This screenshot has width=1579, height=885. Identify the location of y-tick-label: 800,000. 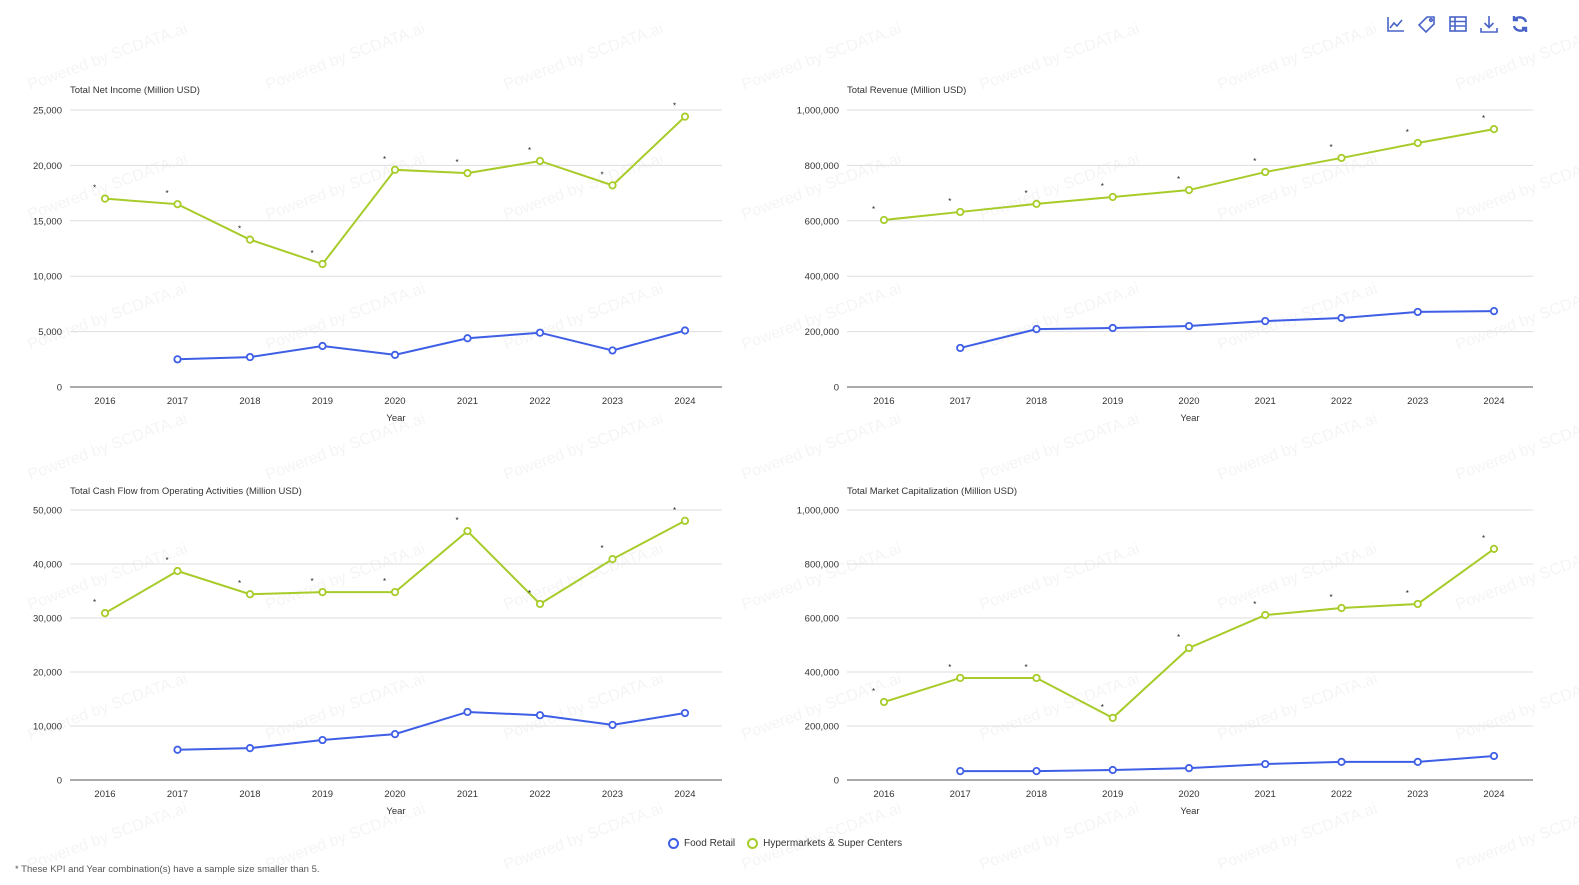
(822, 166).